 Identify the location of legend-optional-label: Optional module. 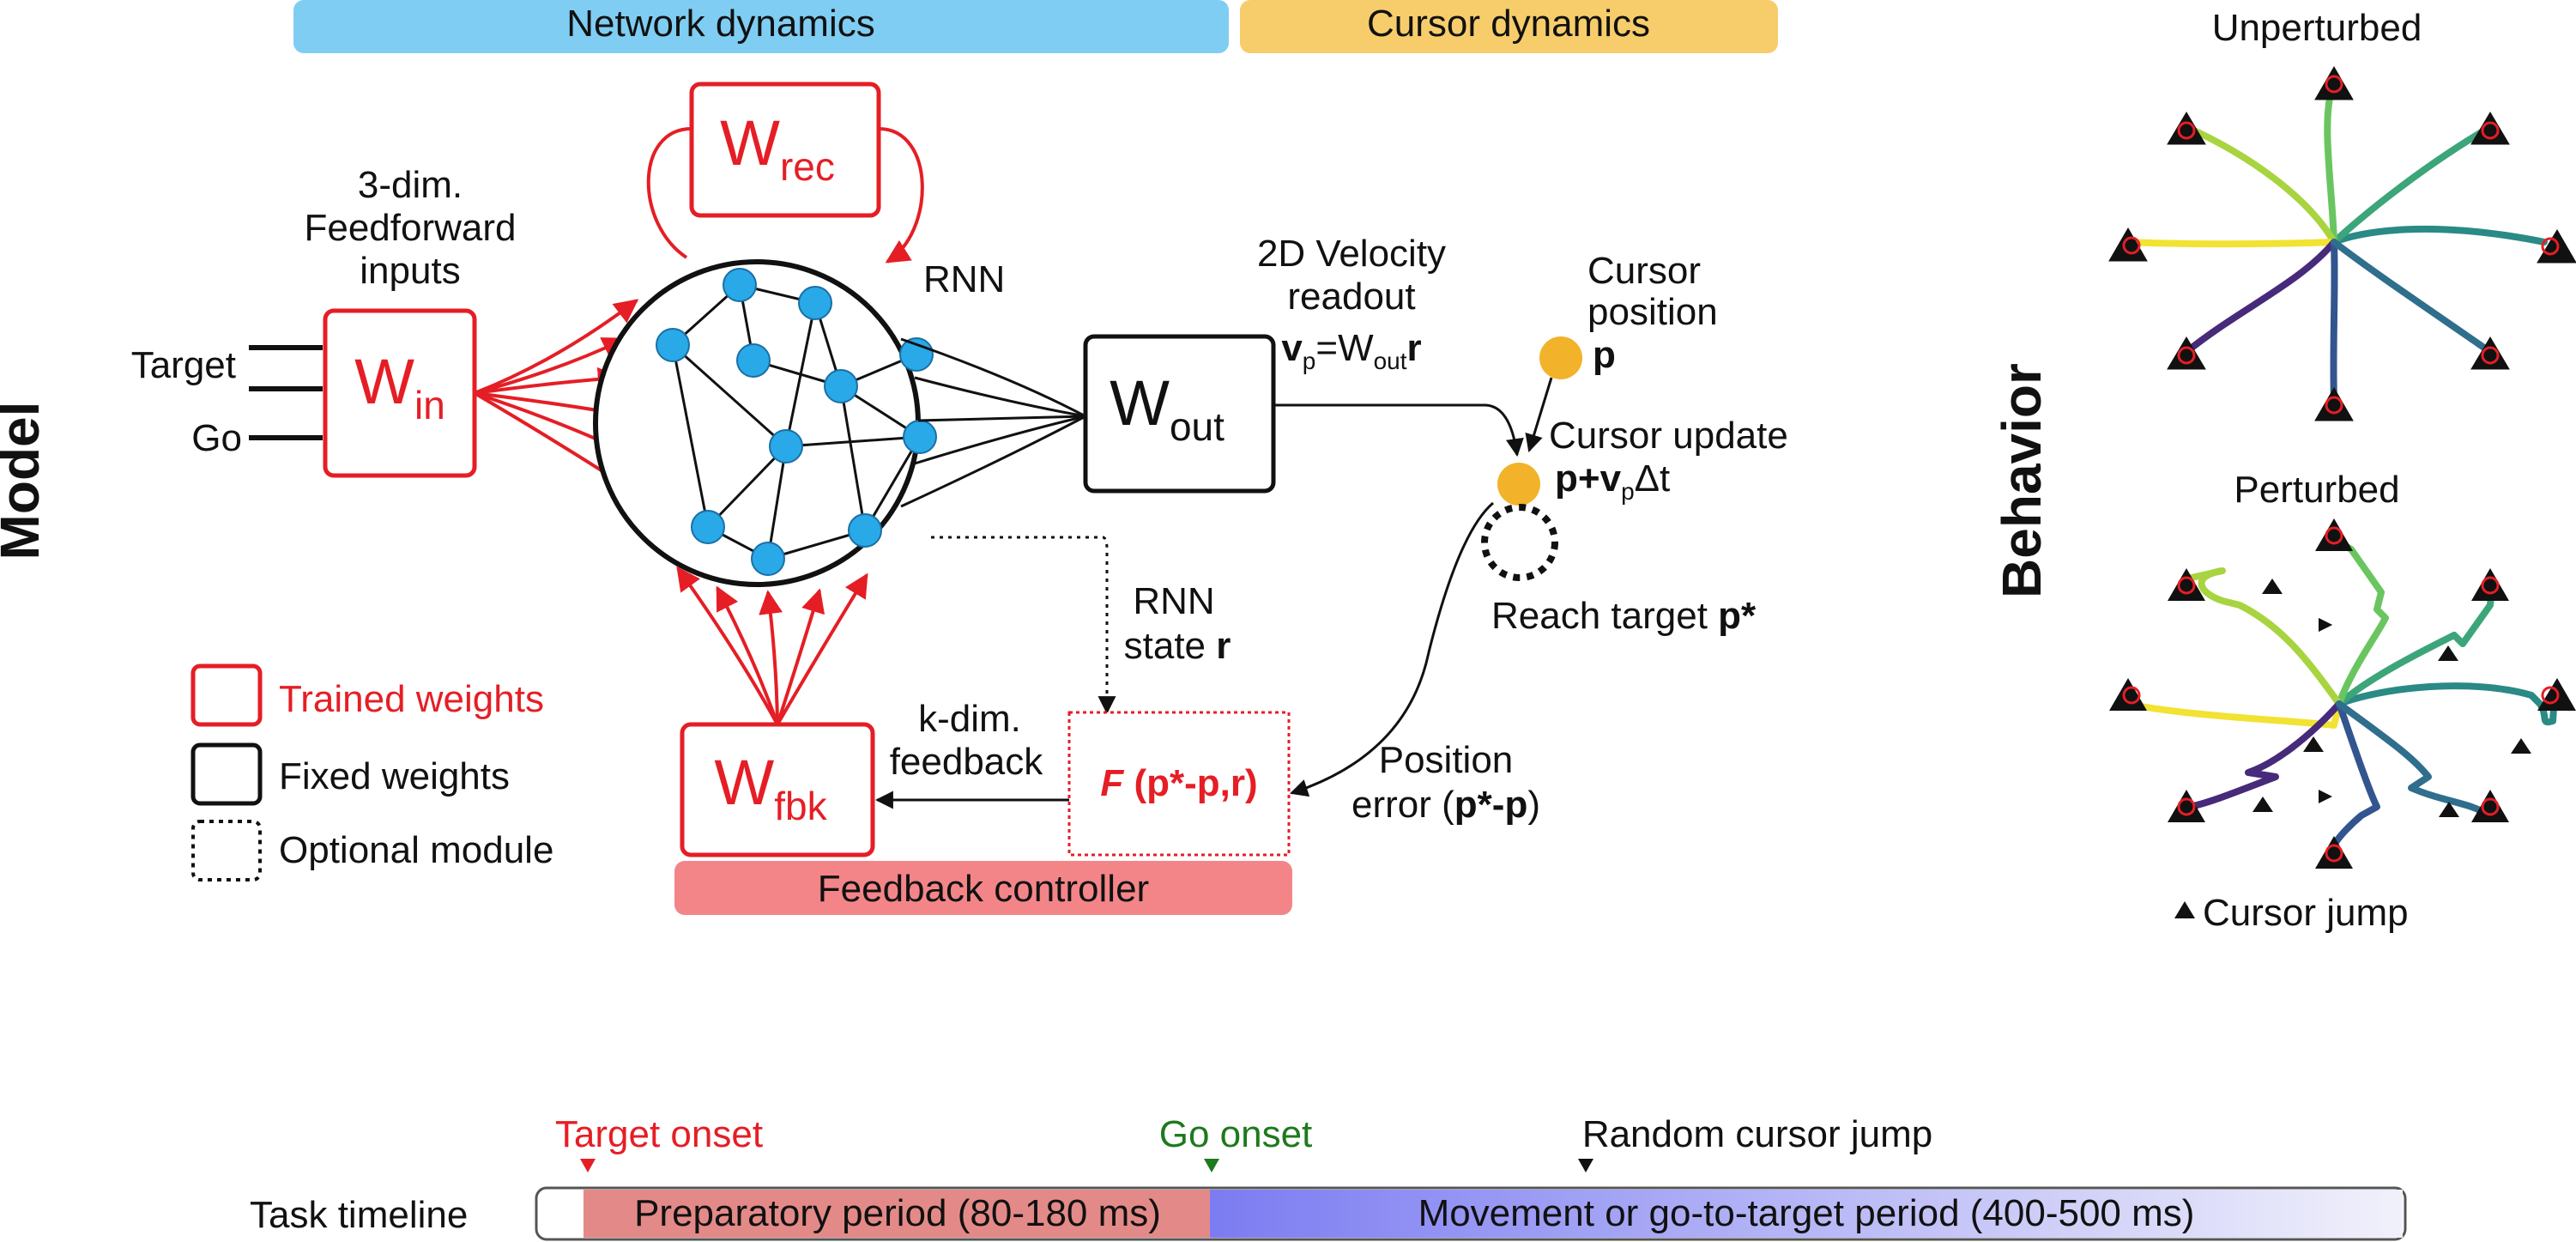
(416, 850).